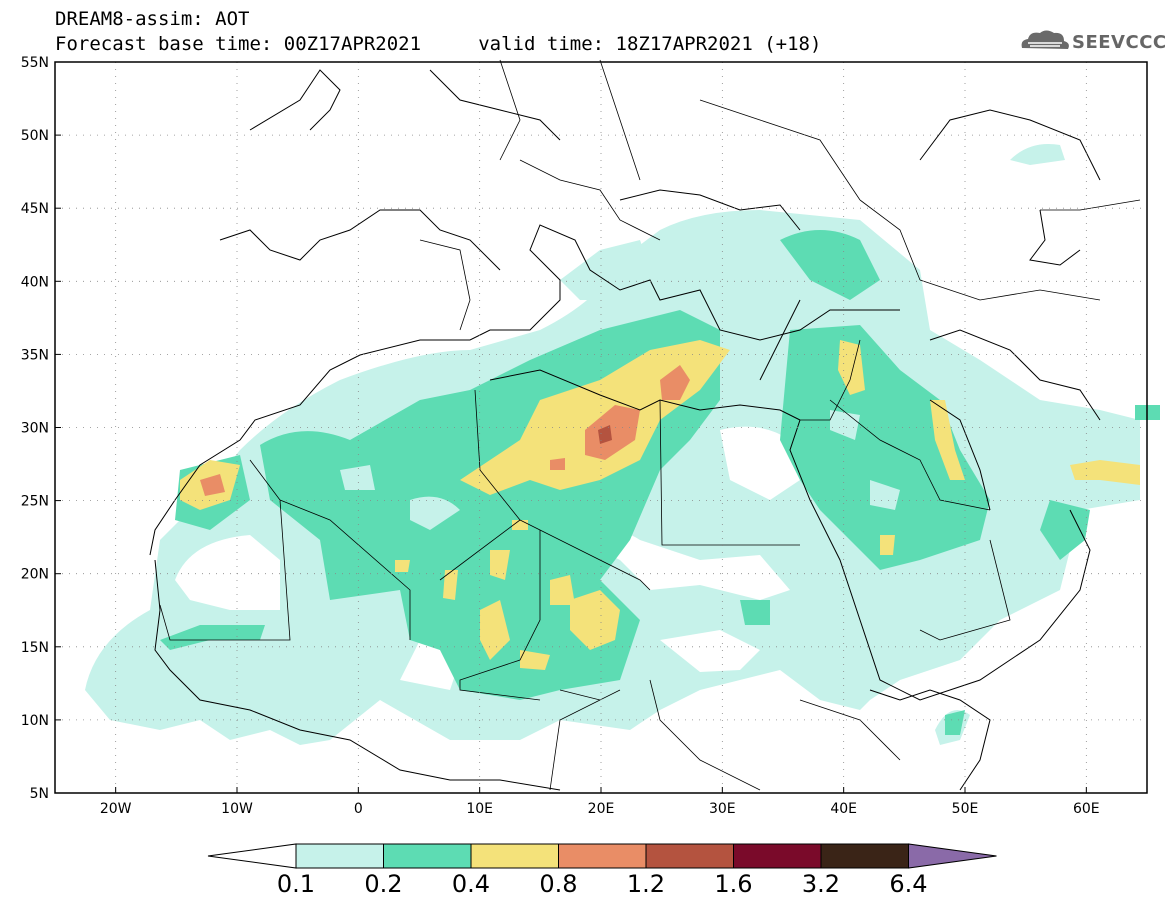 The width and height of the screenshot is (1165, 905). What do you see at coordinates (383, 884) in the screenshot?
I see `colorbar-label: 0.2` at bounding box center [383, 884].